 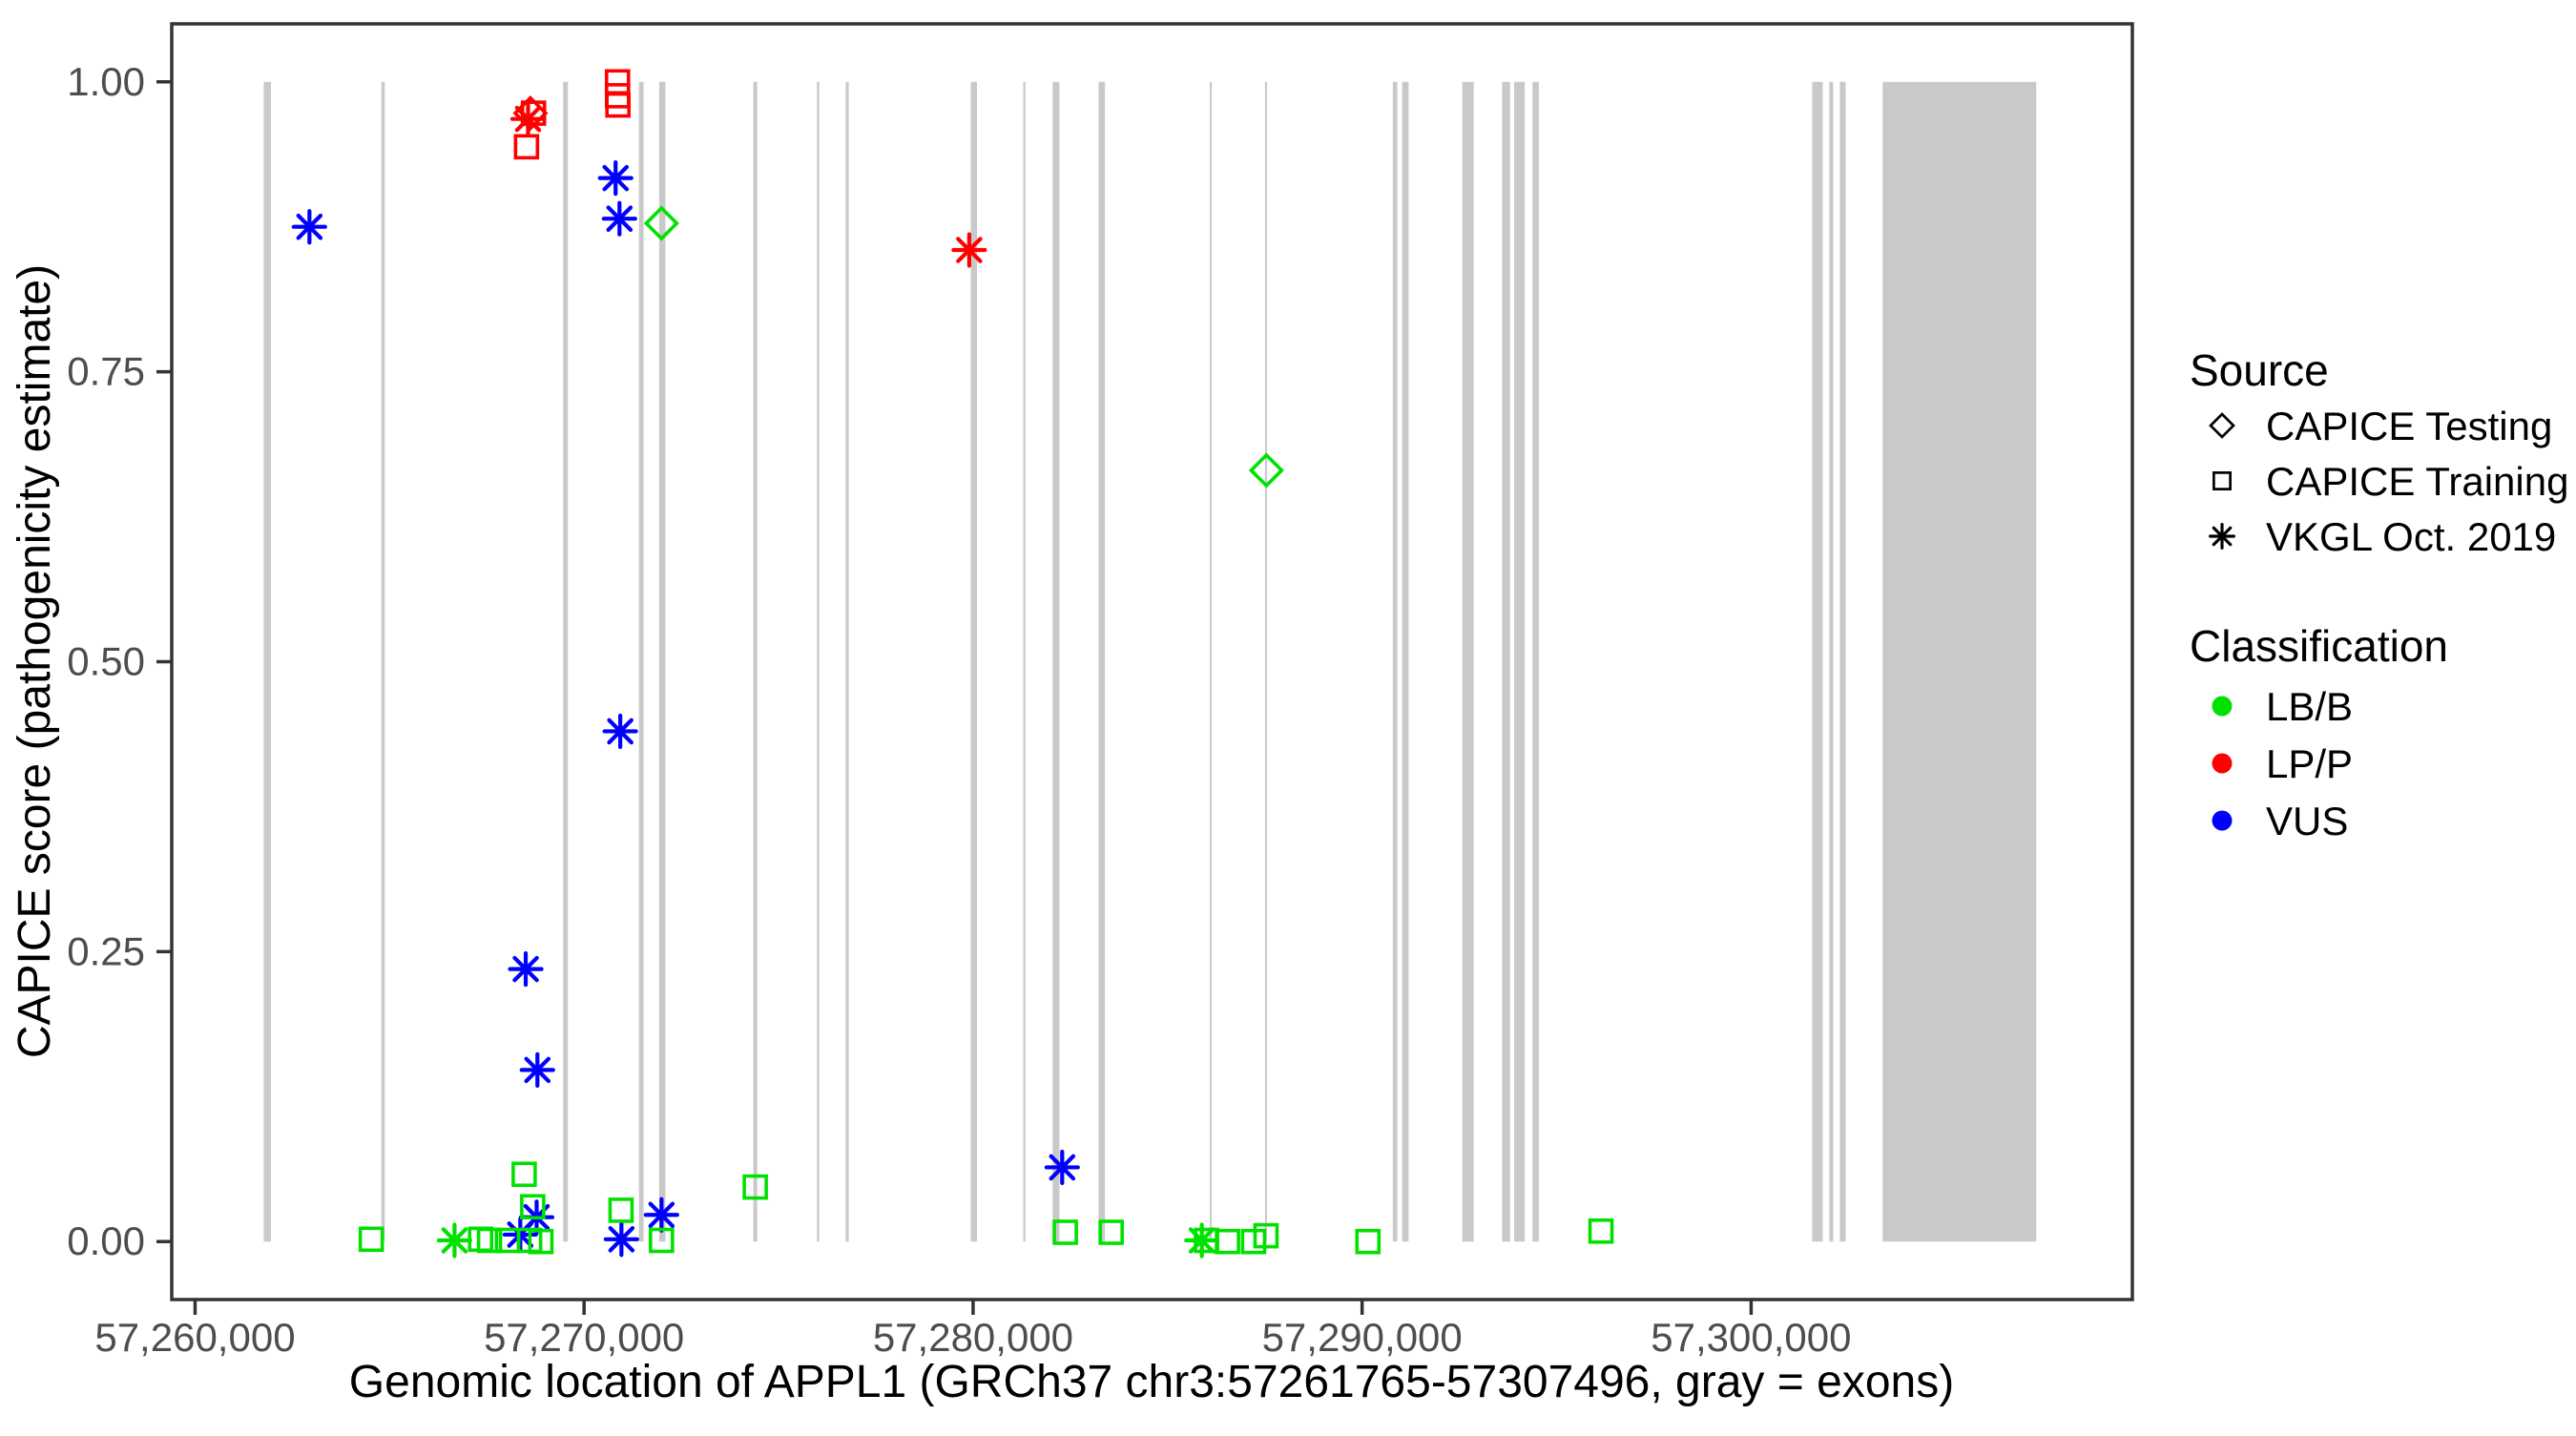 I want to click on y-axis: 0.00 0.25 0.50 0.75 1.00, so click(x=119, y=661).